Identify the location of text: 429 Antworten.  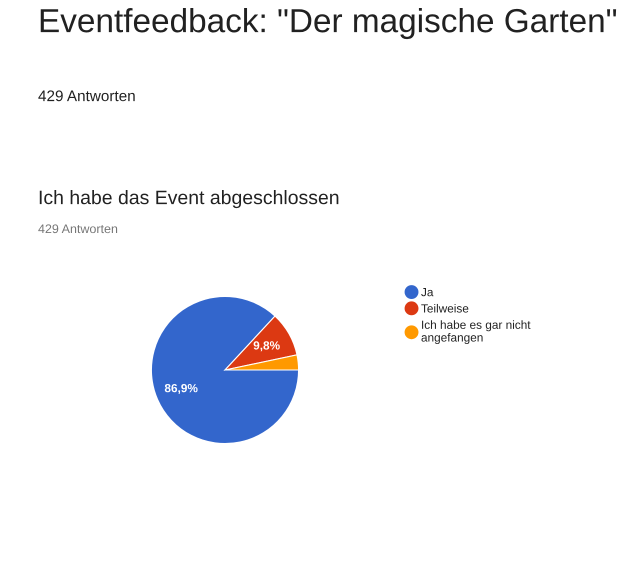
(78, 229).